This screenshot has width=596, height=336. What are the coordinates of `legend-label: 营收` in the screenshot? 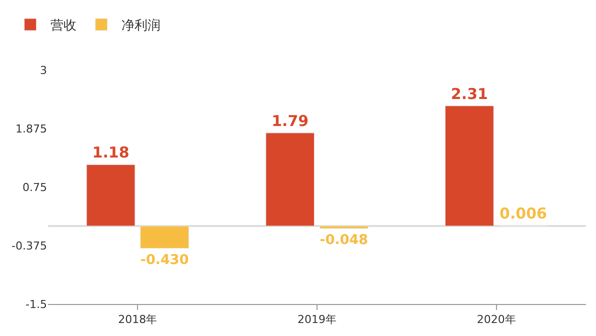 It's located at (63, 26).